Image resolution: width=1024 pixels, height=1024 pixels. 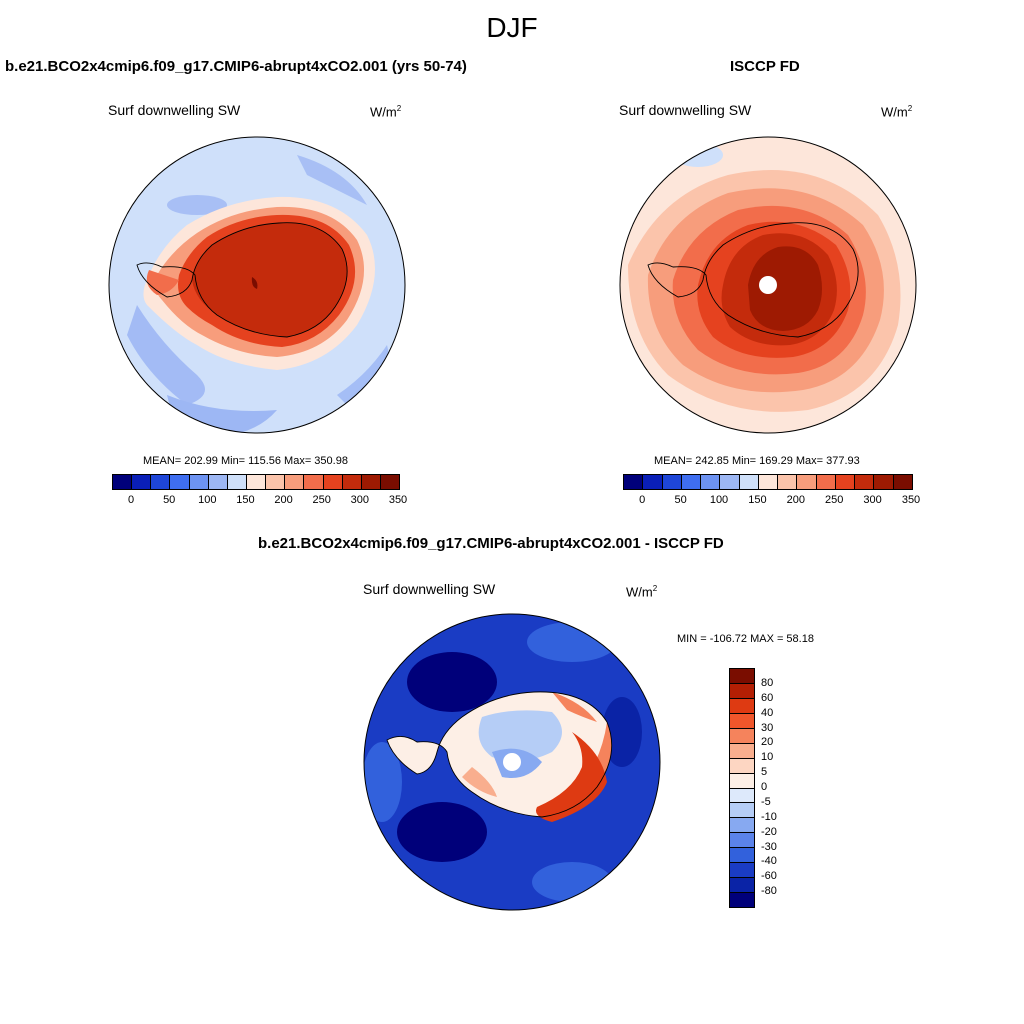 What do you see at coordinates (767, 712) in the screenshot?
I see `colorbar-tick-label: 40` at bounding box center [767, 712].